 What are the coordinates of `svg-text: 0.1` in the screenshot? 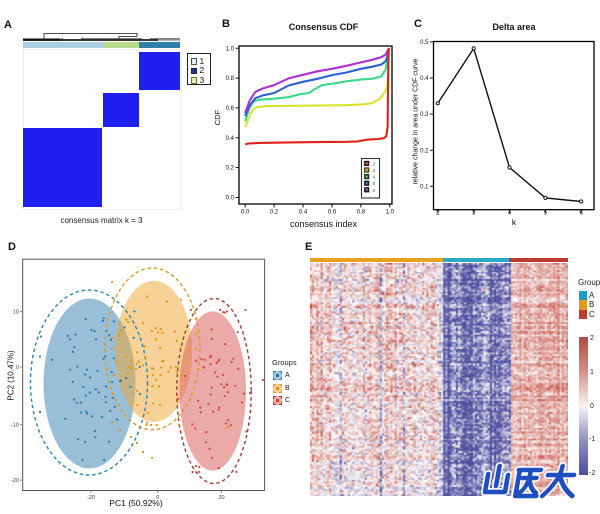 It's located at (424, 187).